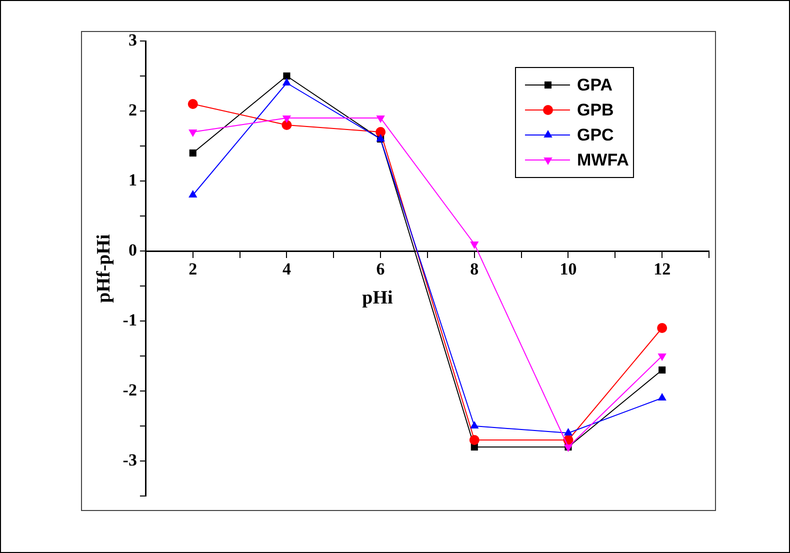 Image resolution: width=790 pixels, height=553 pixels. What do you see at coordinates (103, 268) in the screenshot?
I see `y-axis-title: pHf-pHi` at bounding box center [103, 268].